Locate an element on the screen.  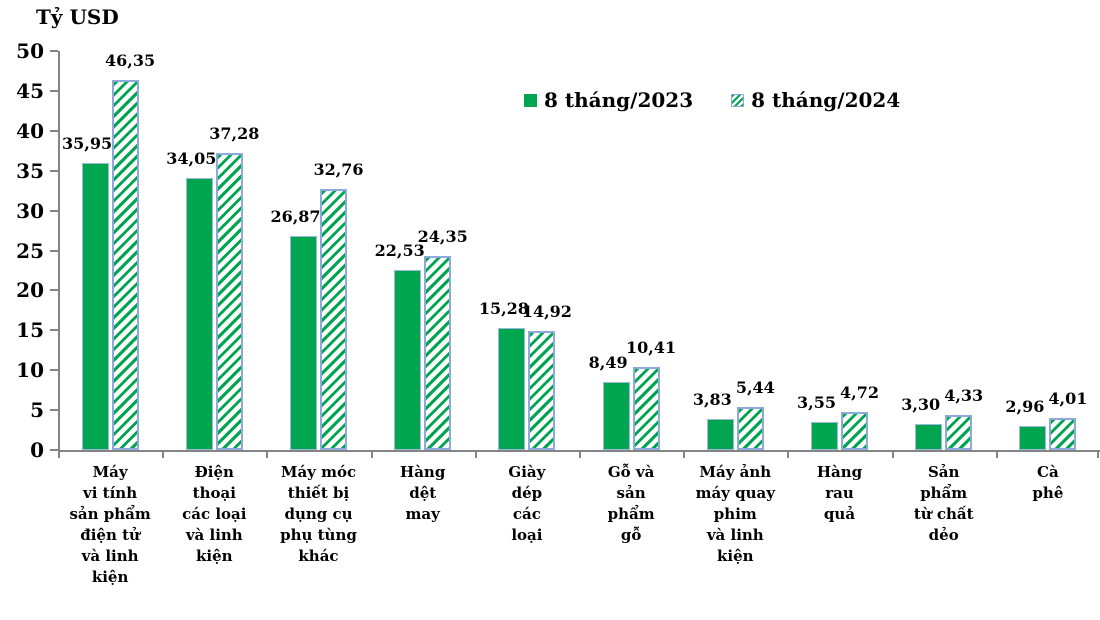
y-axis-label: 5 is located at coordinates (37, 410).